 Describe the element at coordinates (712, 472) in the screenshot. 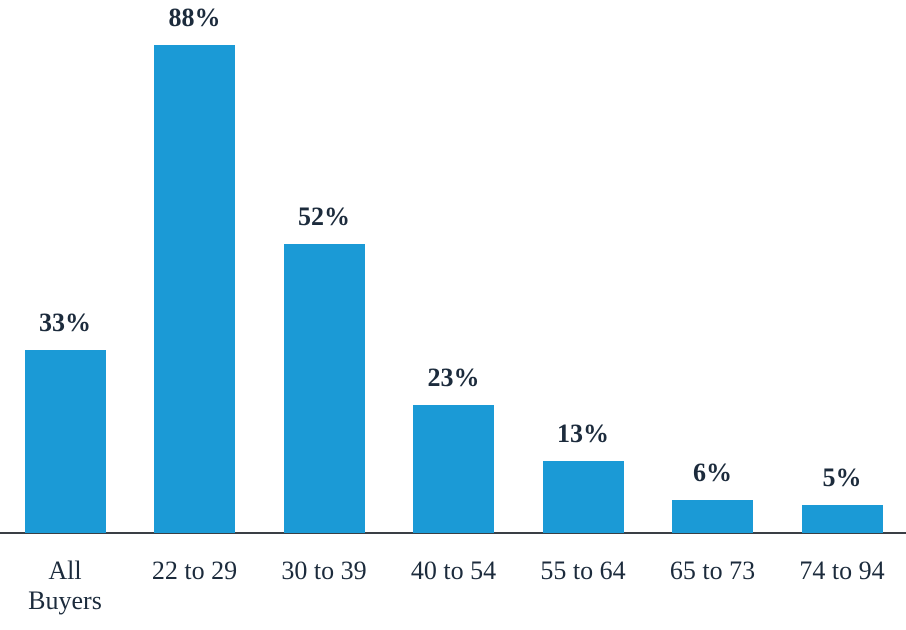

I see `data-label: 6%` at that location.